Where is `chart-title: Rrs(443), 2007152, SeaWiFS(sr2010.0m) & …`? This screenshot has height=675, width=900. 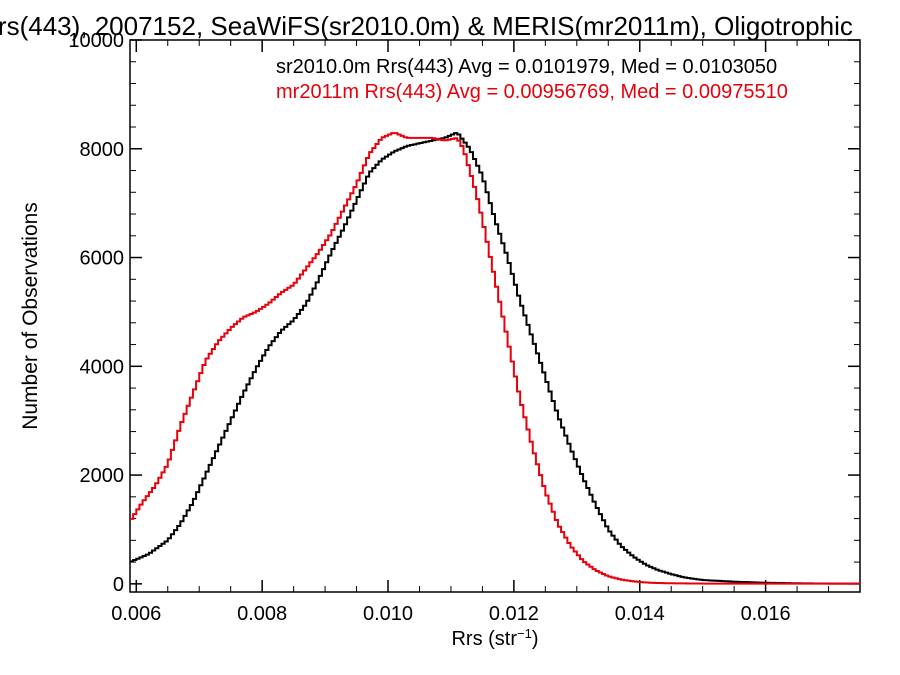
chart-title: Rrs(443), 2007152, SeaWiFS(sr2010.0m) & … is located at coordinates (426, 26).